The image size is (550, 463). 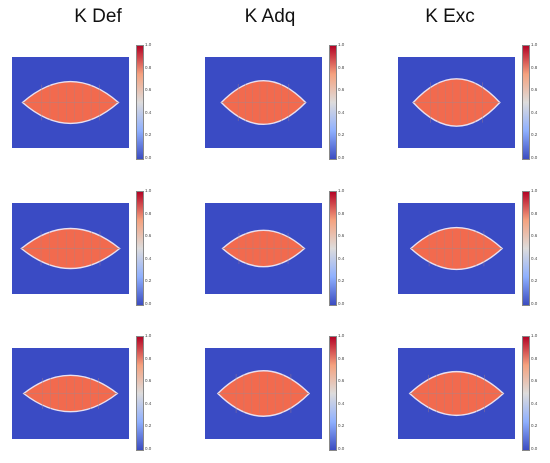 I want to click on column-title-k-adq: K Adq, so click(x=270, y=16).